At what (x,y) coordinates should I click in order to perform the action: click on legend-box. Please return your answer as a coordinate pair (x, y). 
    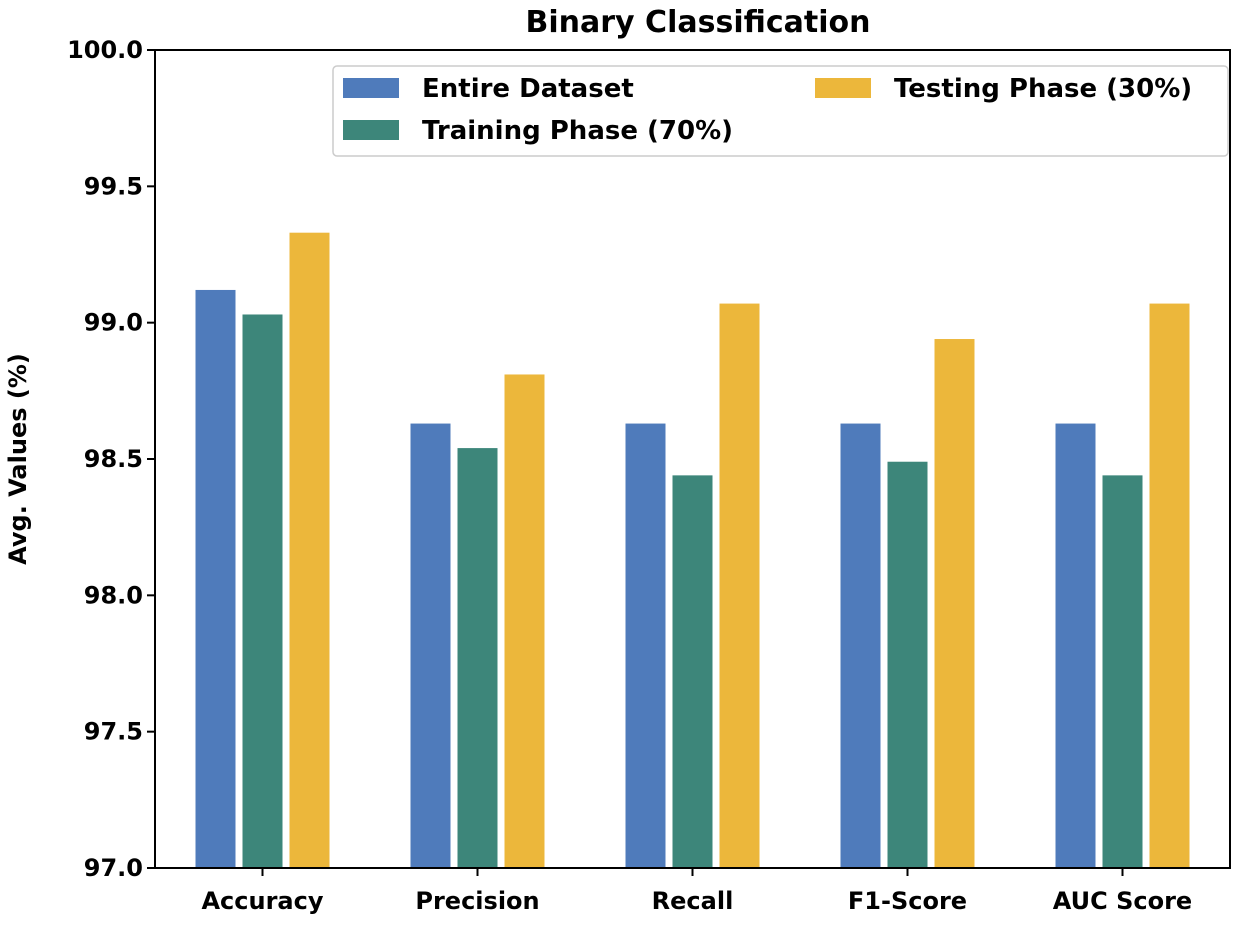
    Looking at the image, I should click on (780, 111).